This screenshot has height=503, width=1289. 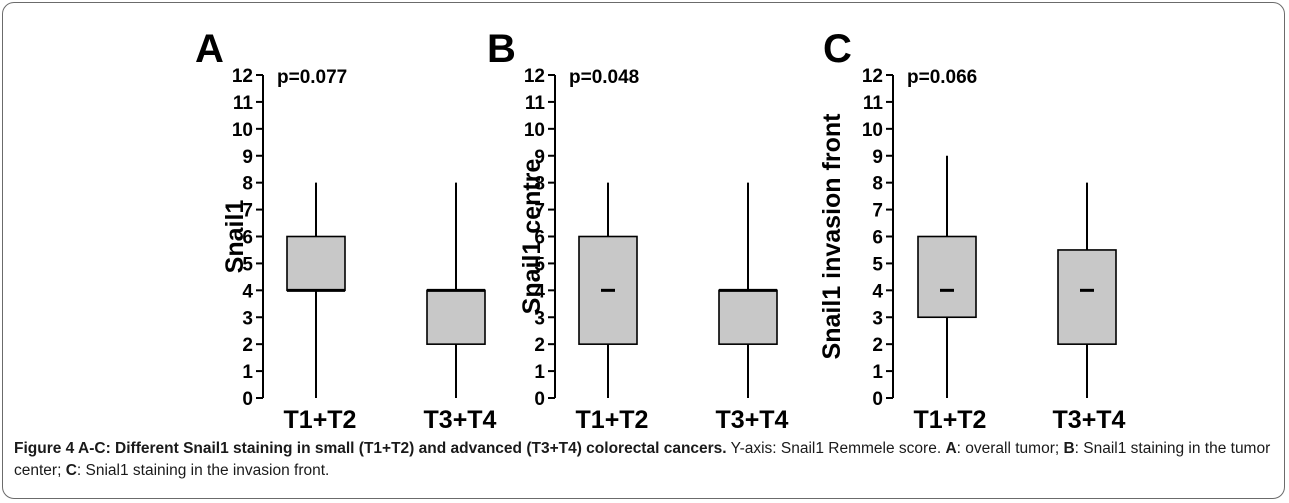 I want to click on panel-letter: B, so click(x=501, y=49).